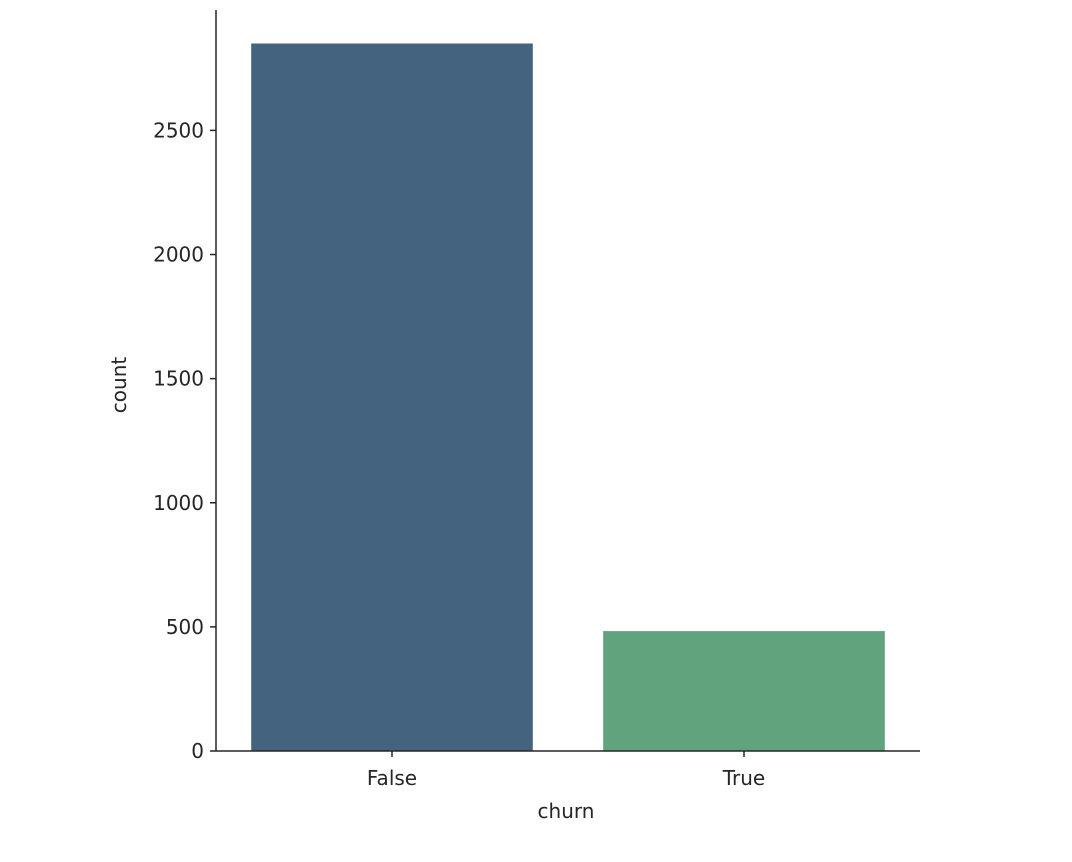  Describe the element at coordinates (743, 778) in the screenshot. I see `x-tick-label: True` at that location.